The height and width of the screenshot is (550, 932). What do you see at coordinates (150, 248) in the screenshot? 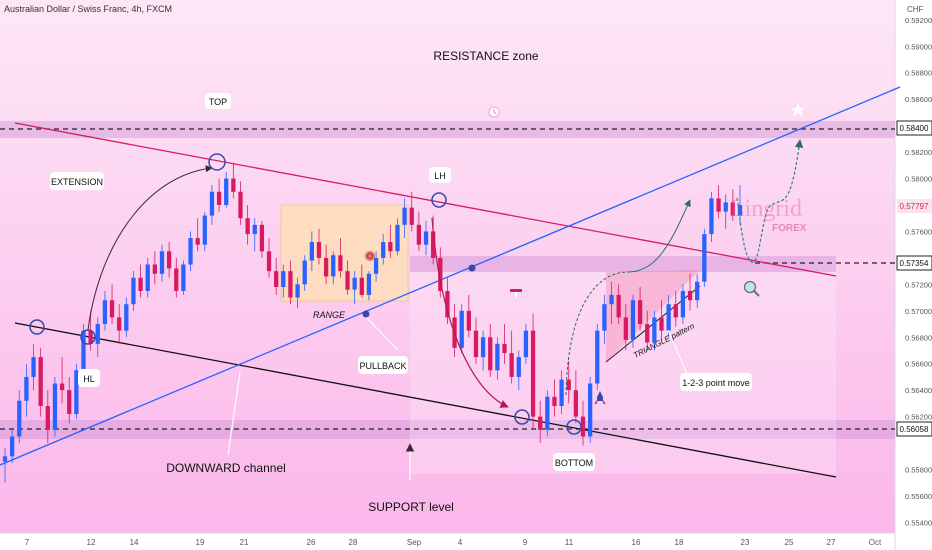
I see `extension-arrow` at bounding box center [150, 248].